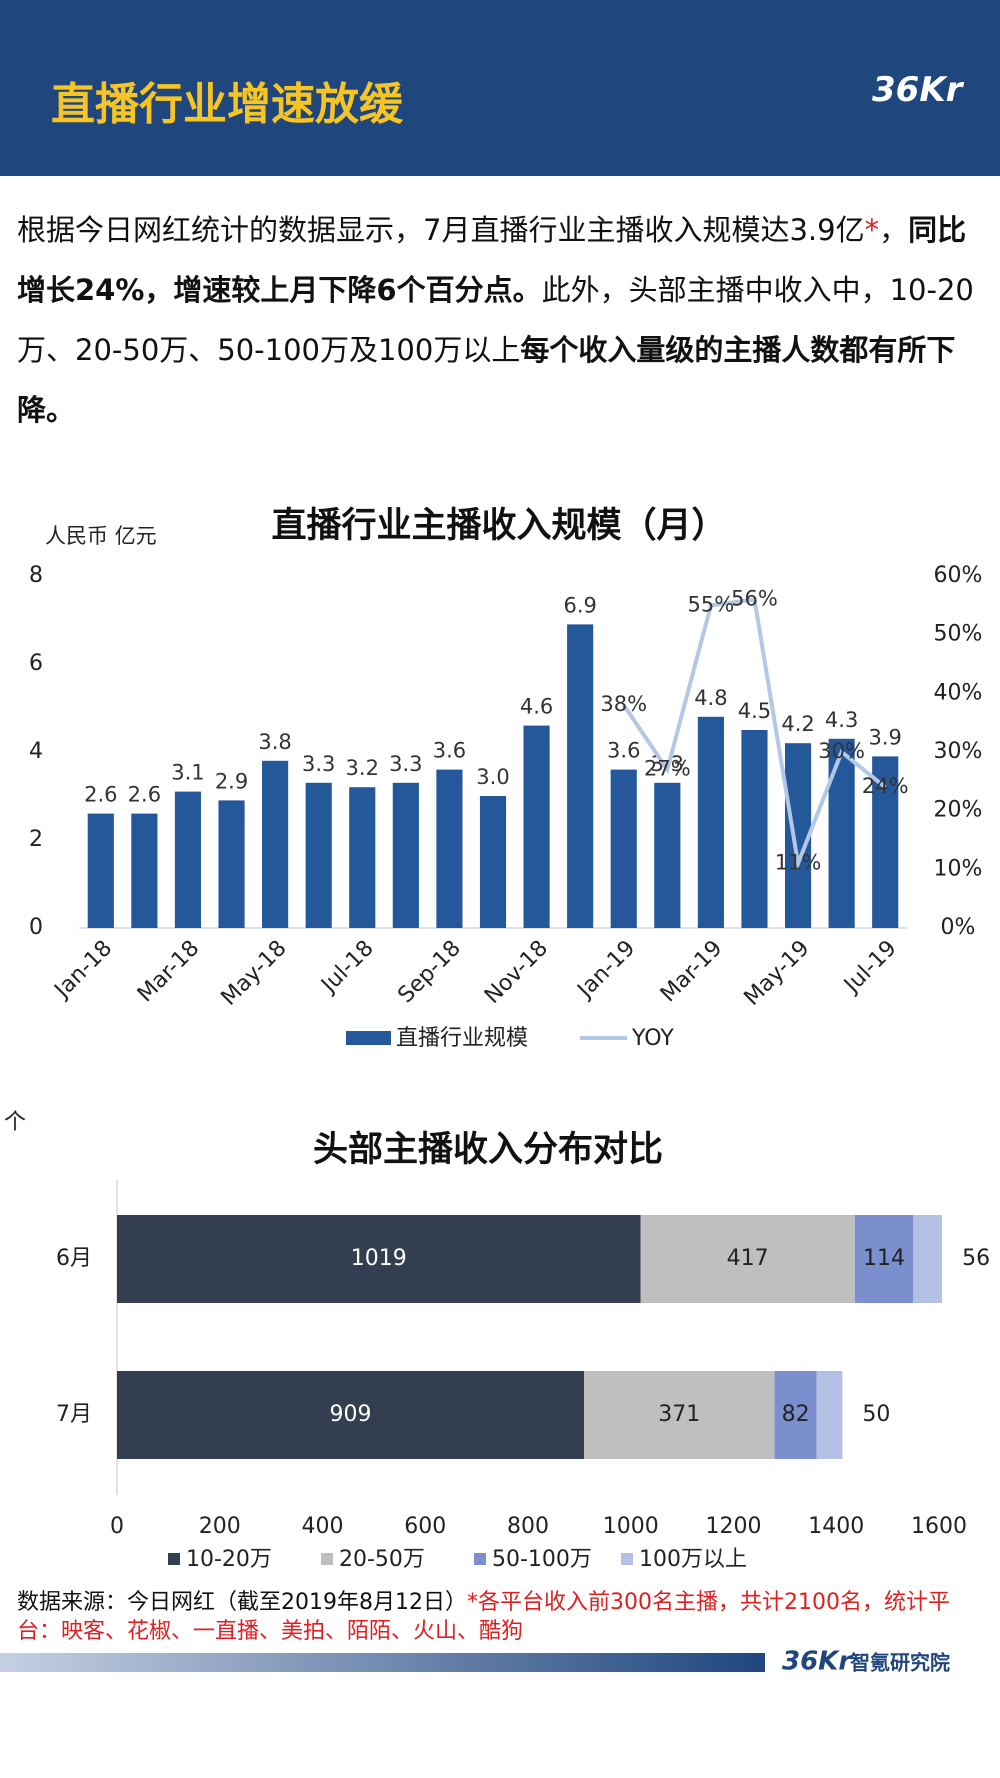 The width and height of the screenshot is (1000, 1778). I want to click on bar-value-label: 4.3, so click(841, 720).